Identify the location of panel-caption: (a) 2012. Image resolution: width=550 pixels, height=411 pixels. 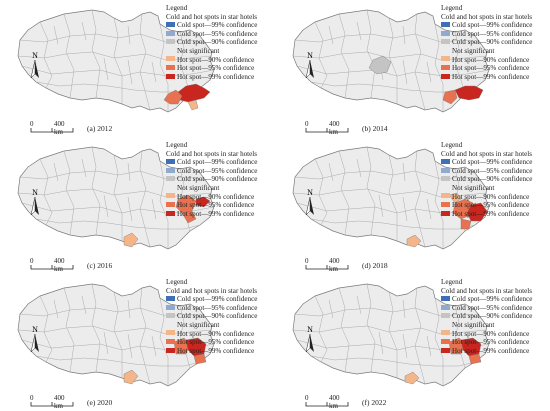
(100, 128).